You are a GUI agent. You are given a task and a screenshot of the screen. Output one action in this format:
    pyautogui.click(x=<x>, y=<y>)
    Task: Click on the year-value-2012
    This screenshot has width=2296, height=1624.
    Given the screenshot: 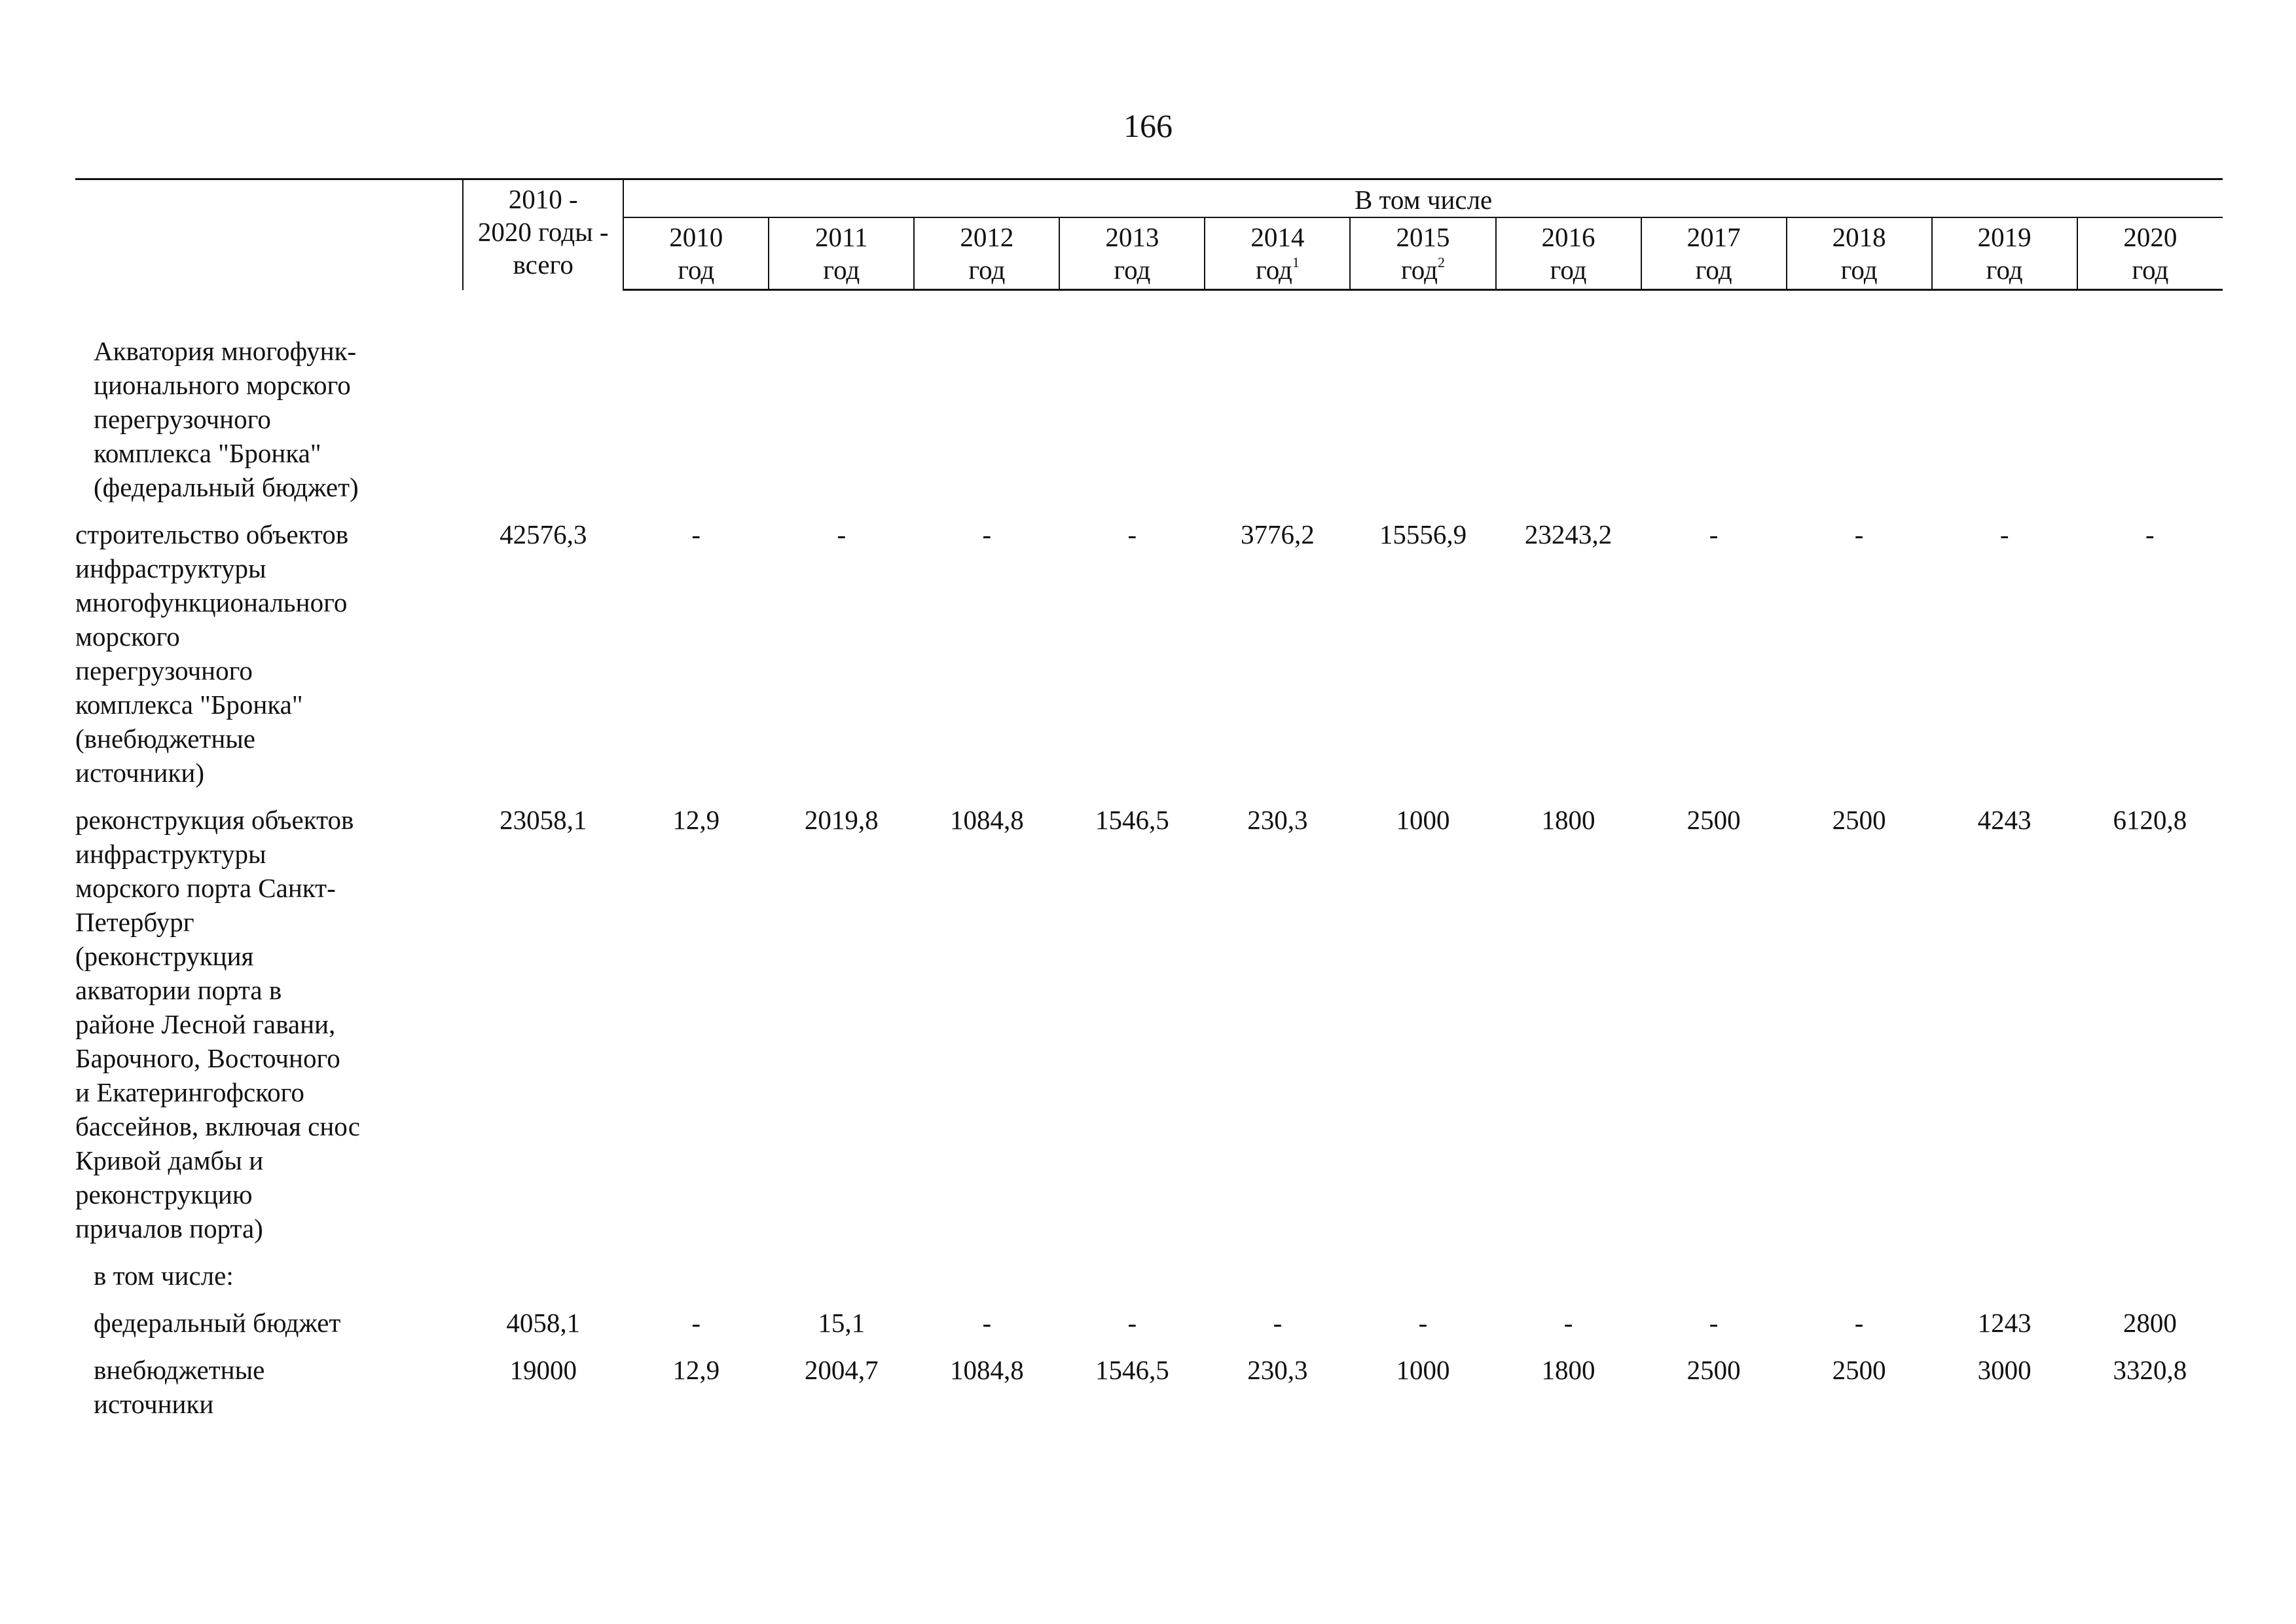 What is the action you would take?
    pyautogui.click(x=986, y=1278)
    